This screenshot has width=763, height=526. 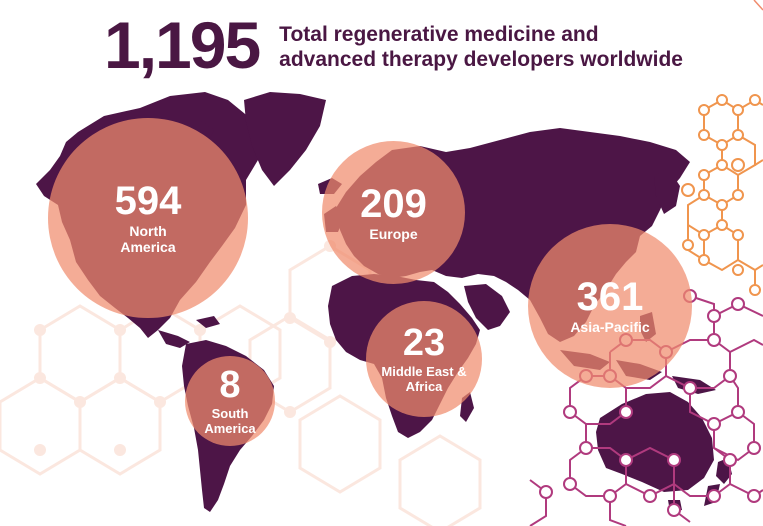 I want to click on region-label: Asia-Pacific, so click(x=610, y=327).